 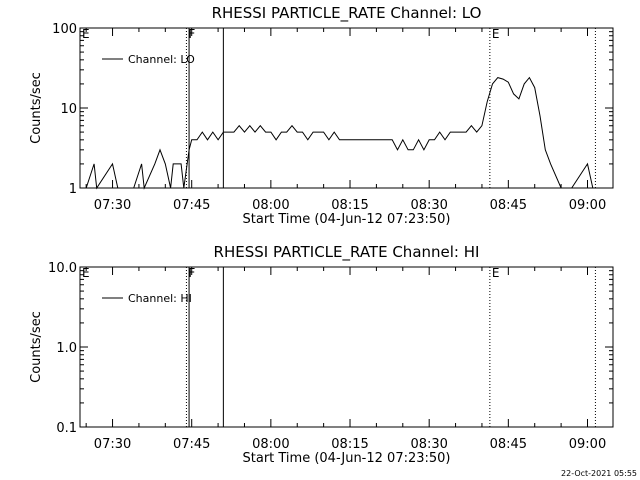 I want to click on y-tick-label: 10, so click(x=68, y=109).